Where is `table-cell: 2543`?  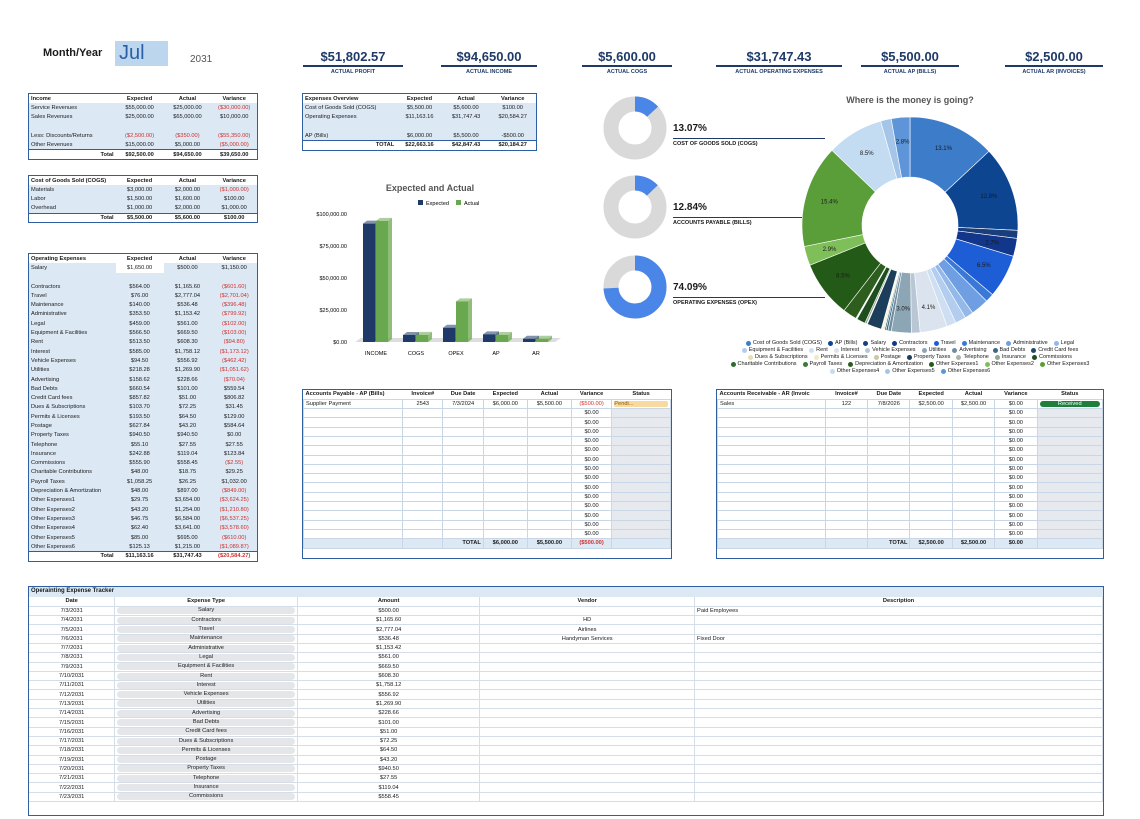
table-cell: 2543 is located at coordinates (423, 404).